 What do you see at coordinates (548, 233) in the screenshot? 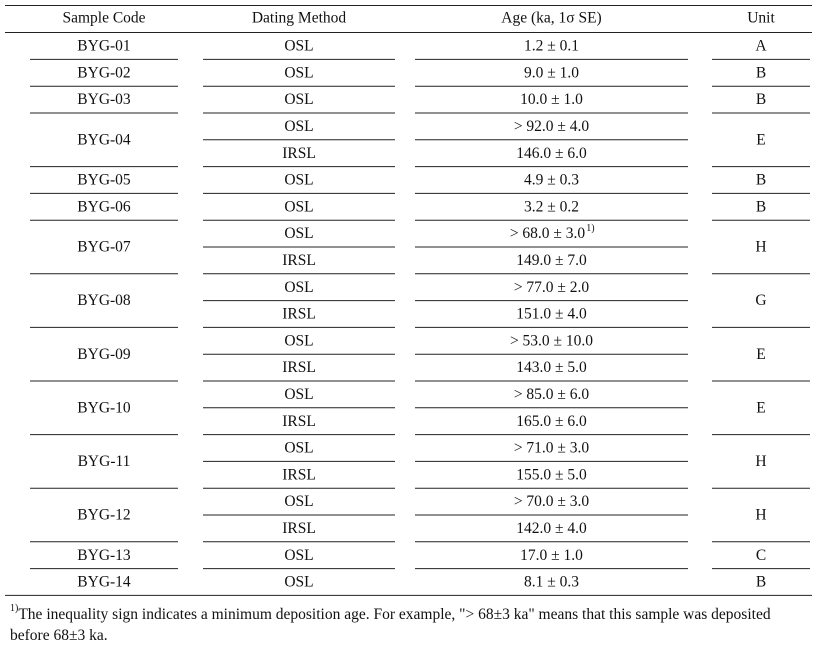
I see `age: > 68.0 ± 3.0` at bounding box center [548, 233].